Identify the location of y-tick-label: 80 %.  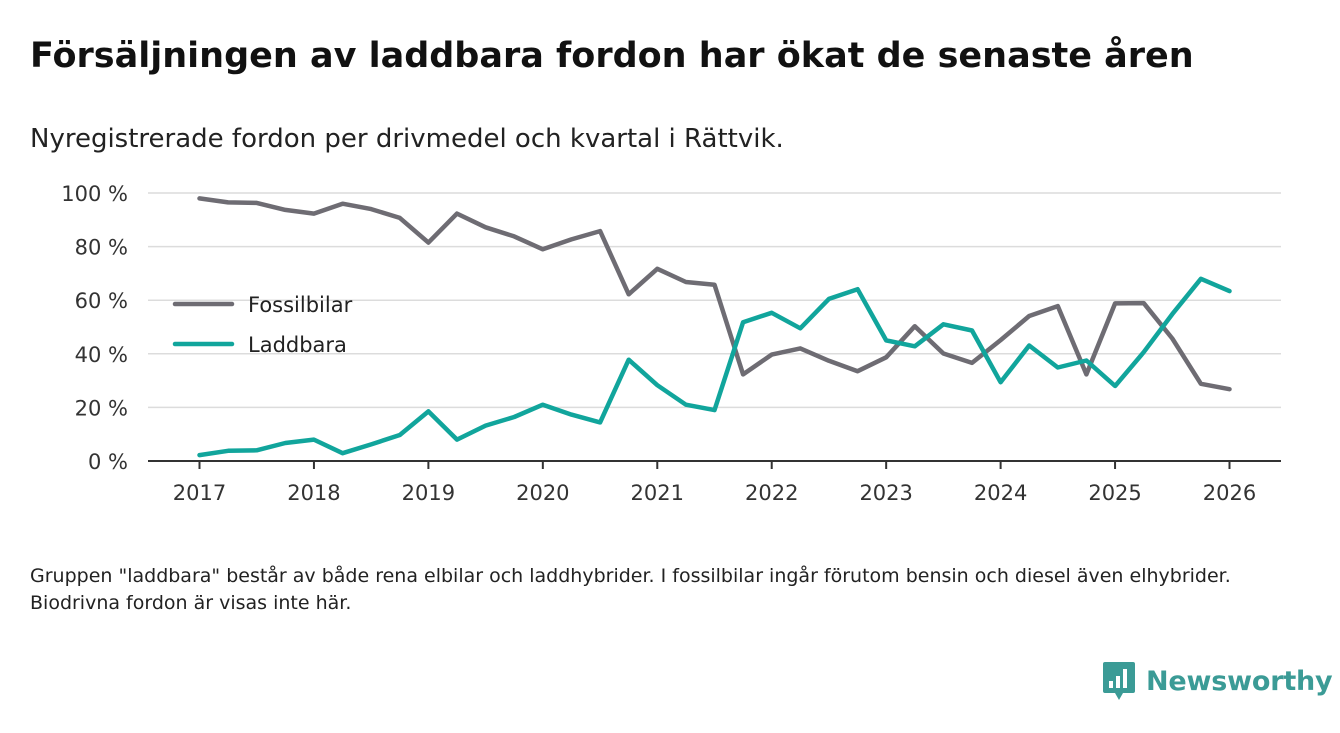
(101, 248).